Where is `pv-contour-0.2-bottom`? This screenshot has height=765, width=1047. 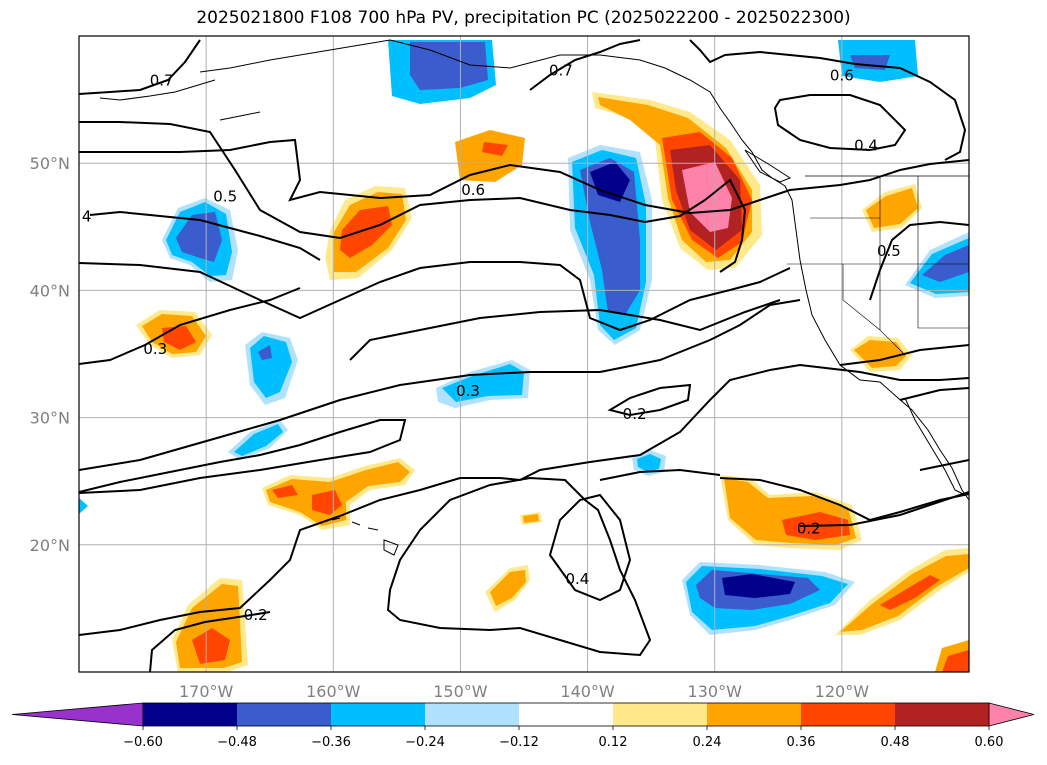 pv-contour-0.2-bottom is located at coordinates (210, 641).